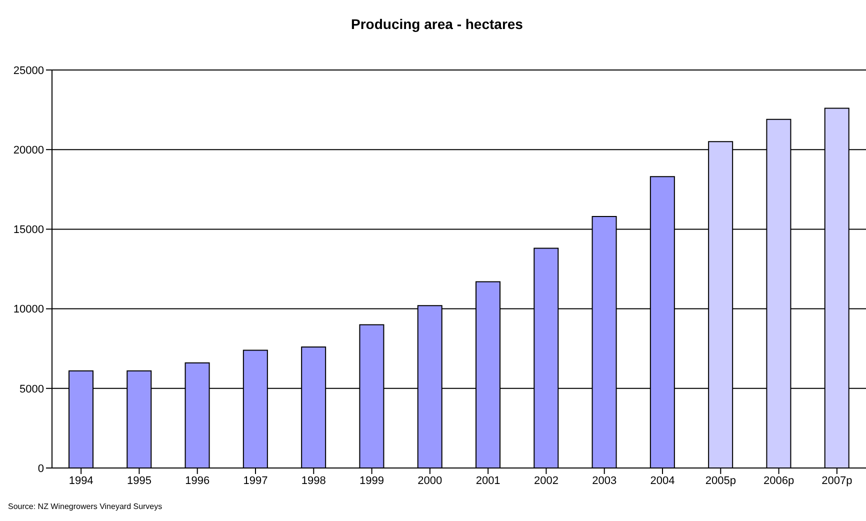 The height and width of the screenshot is (521, 866). Describe the element at coordinates (488, 480) in the screenshot. I see `x-tick-label: 2001` at that location.